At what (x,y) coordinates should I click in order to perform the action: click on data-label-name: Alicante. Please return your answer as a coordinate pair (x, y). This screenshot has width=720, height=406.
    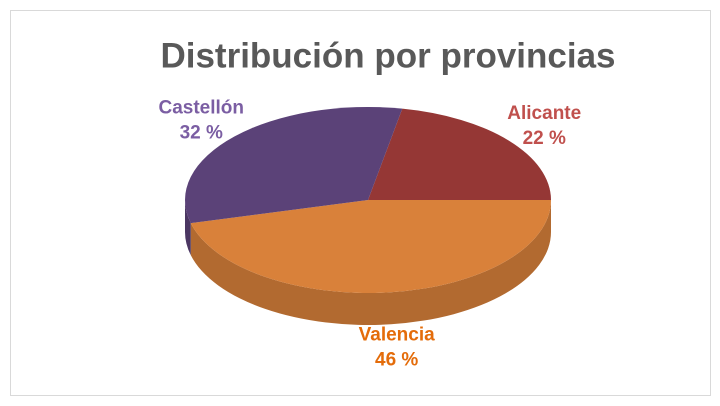
    Looking at the image, I should click on (544, 113).